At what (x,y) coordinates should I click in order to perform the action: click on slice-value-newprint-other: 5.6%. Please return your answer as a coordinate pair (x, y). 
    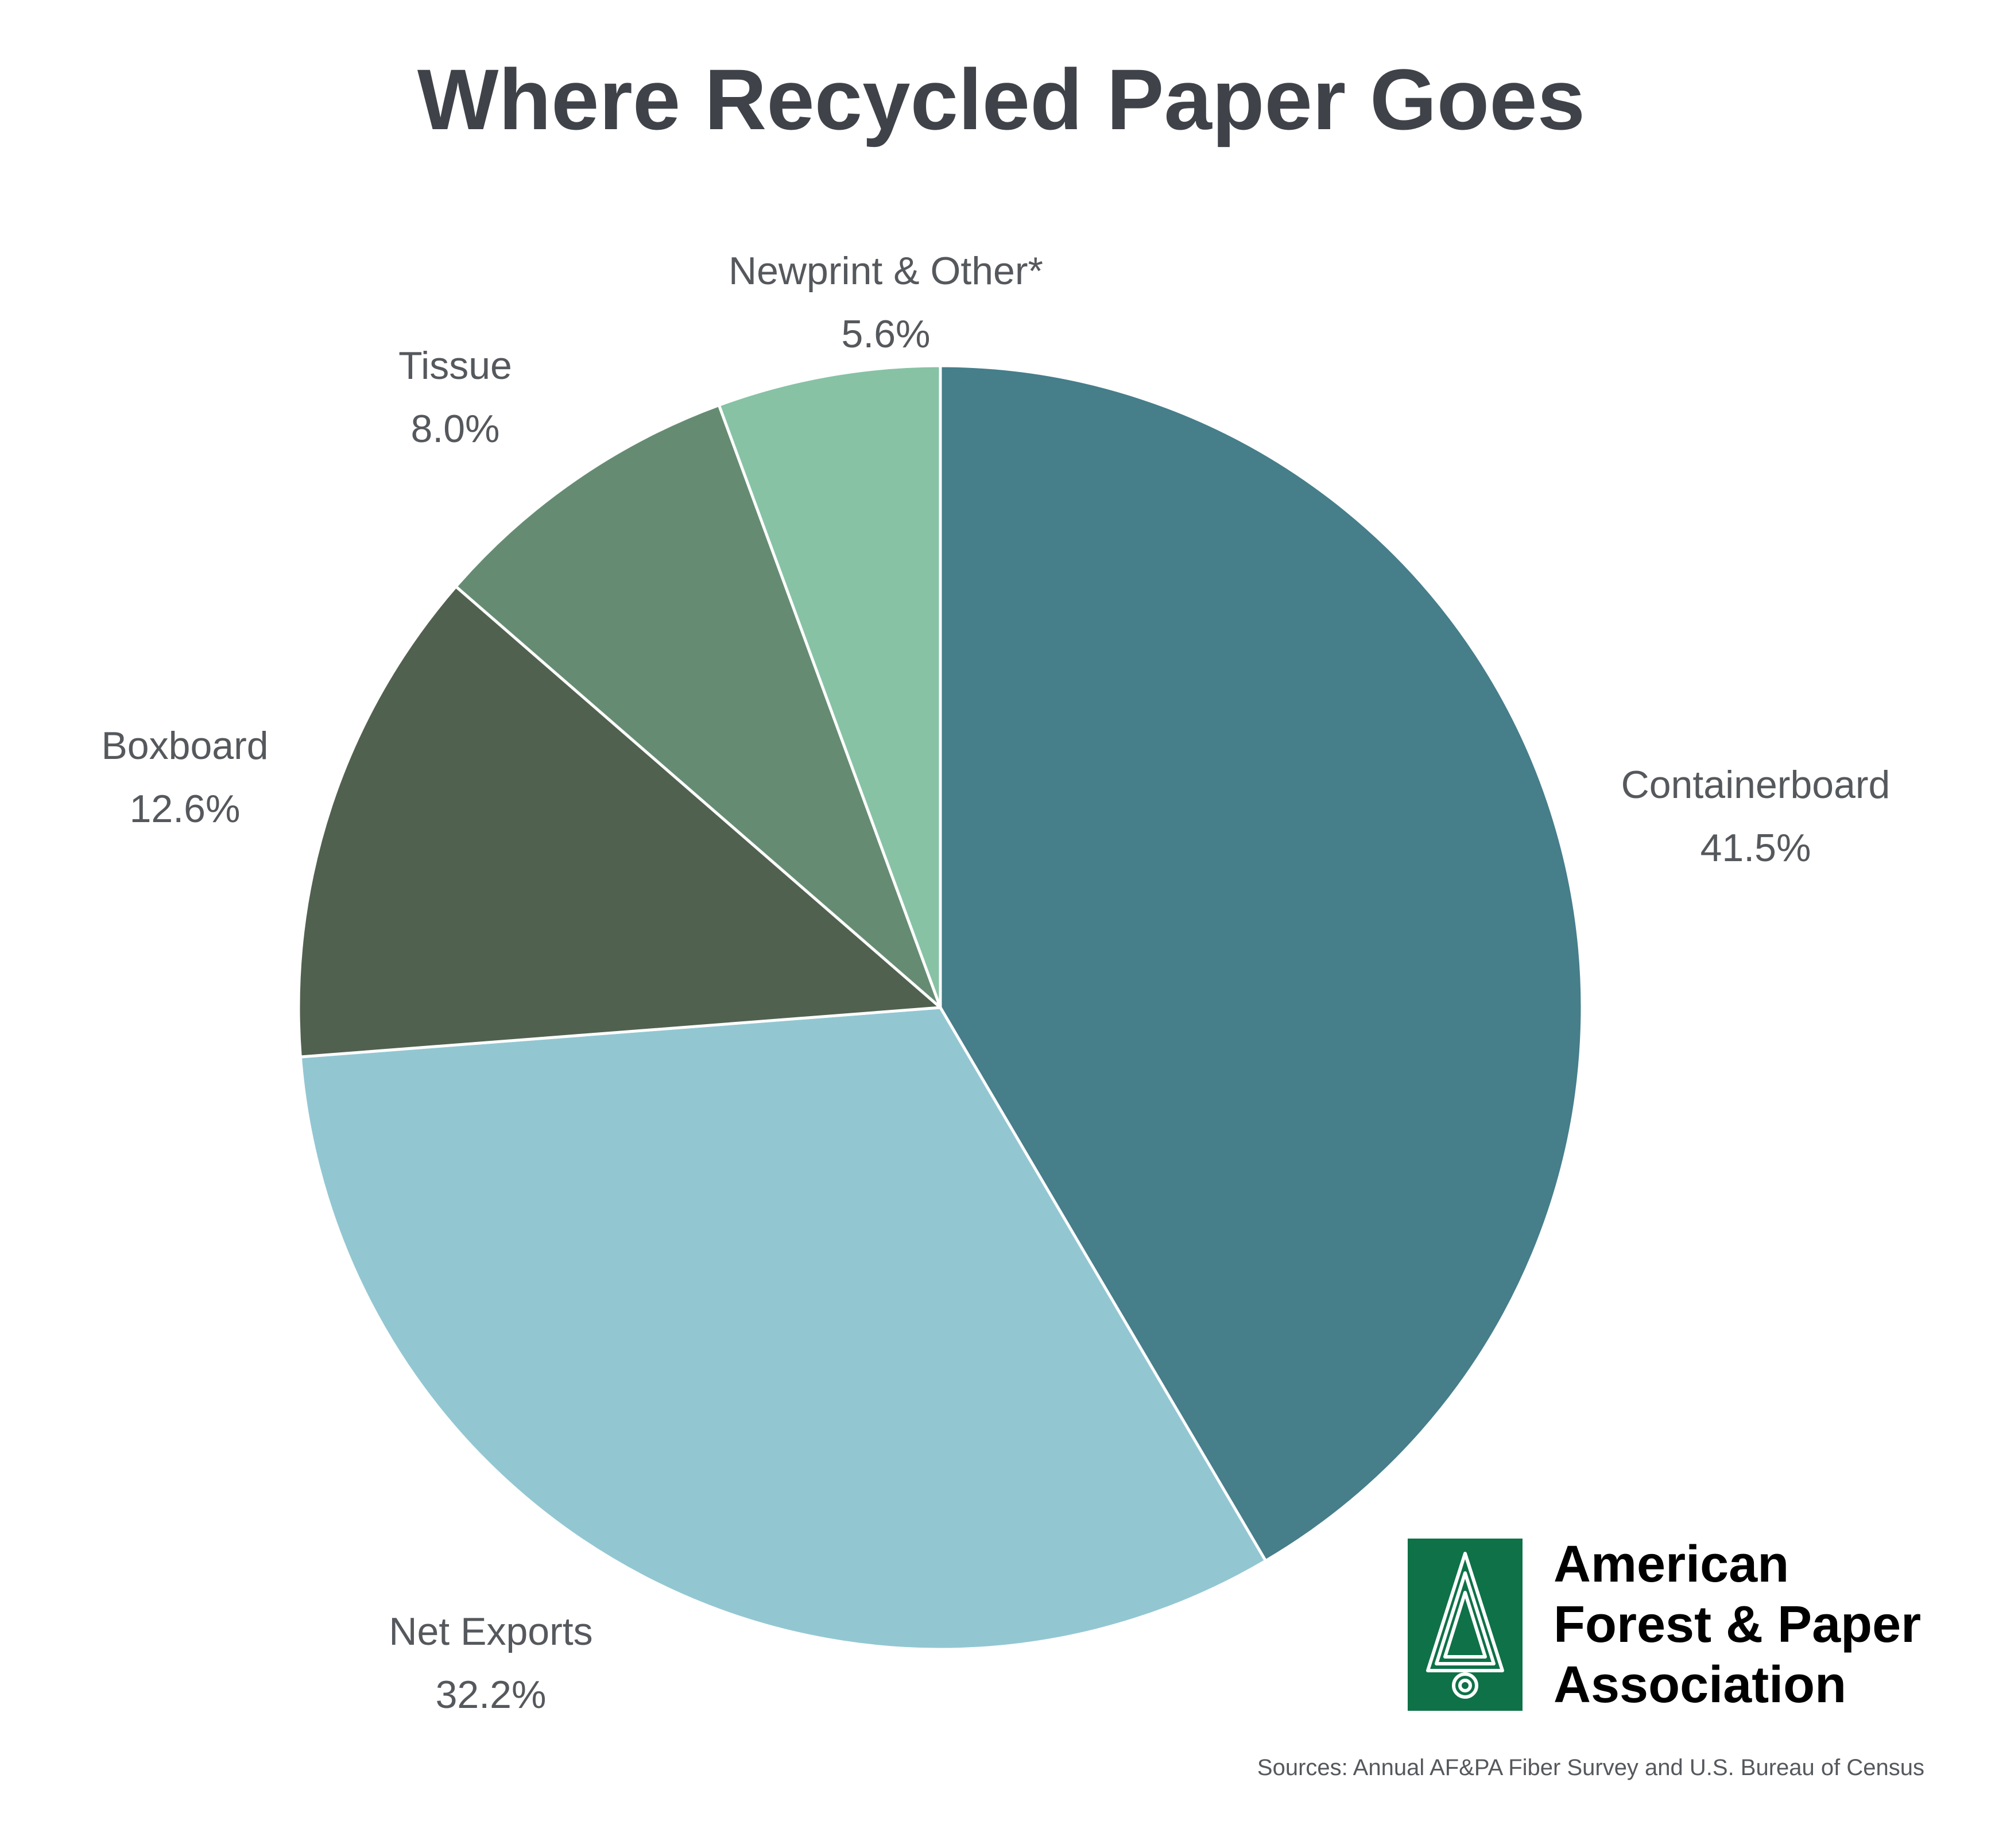
    Looking at the image, I should click on (886, 334).